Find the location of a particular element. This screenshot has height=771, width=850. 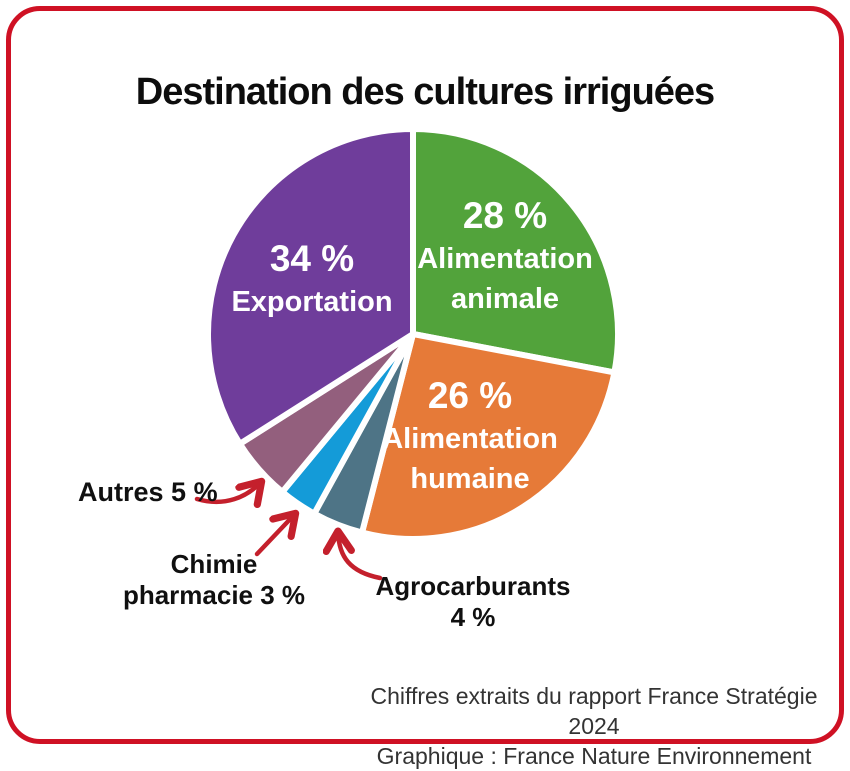

callout-name: Chimie is located at coordinates (214, 564).